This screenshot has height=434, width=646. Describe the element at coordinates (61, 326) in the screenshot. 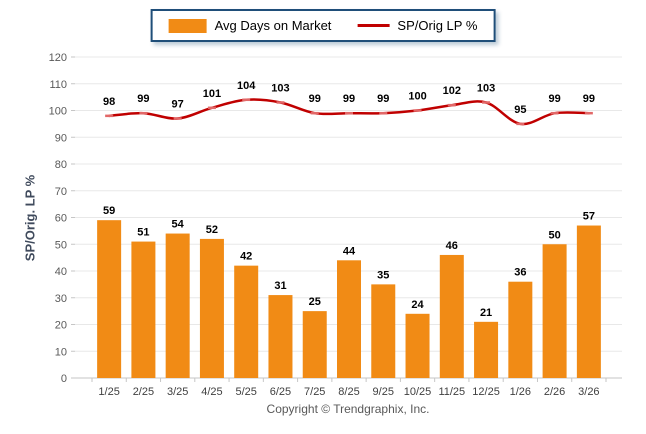

I see `y-tick-label: 20` at that location.